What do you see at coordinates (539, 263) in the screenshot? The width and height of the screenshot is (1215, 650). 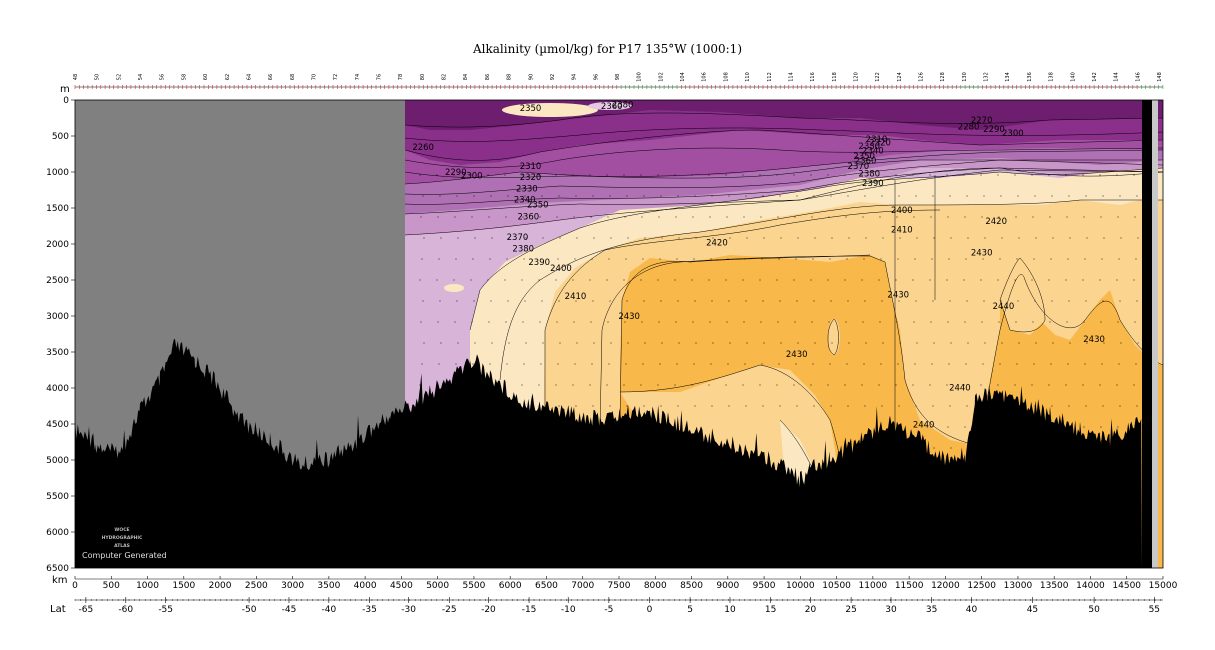 I see `contour-label: 2390` at bounding box center [539, 263].